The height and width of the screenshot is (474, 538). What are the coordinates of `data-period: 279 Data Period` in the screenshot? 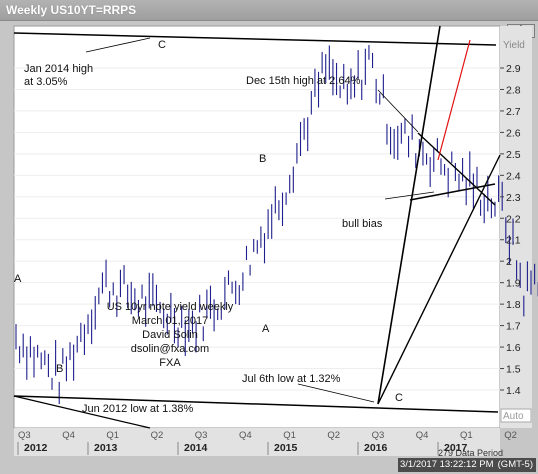 It's located at (471, 453).